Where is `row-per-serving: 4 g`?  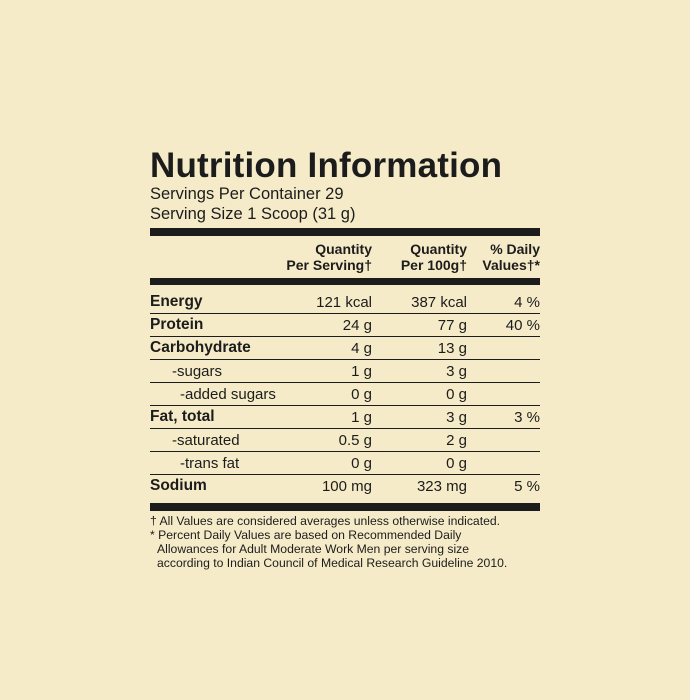 row-per-serving: 4 g is located at coordinates (361, 348).